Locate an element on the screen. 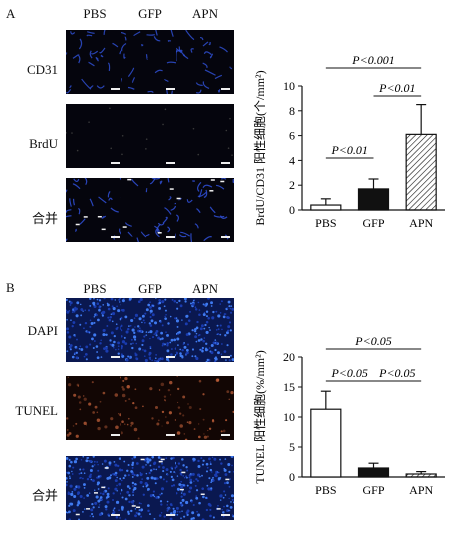 This screenshot has width=457, height=545. panel-a-tile-merge-apn is located at coordinates (205, 210).